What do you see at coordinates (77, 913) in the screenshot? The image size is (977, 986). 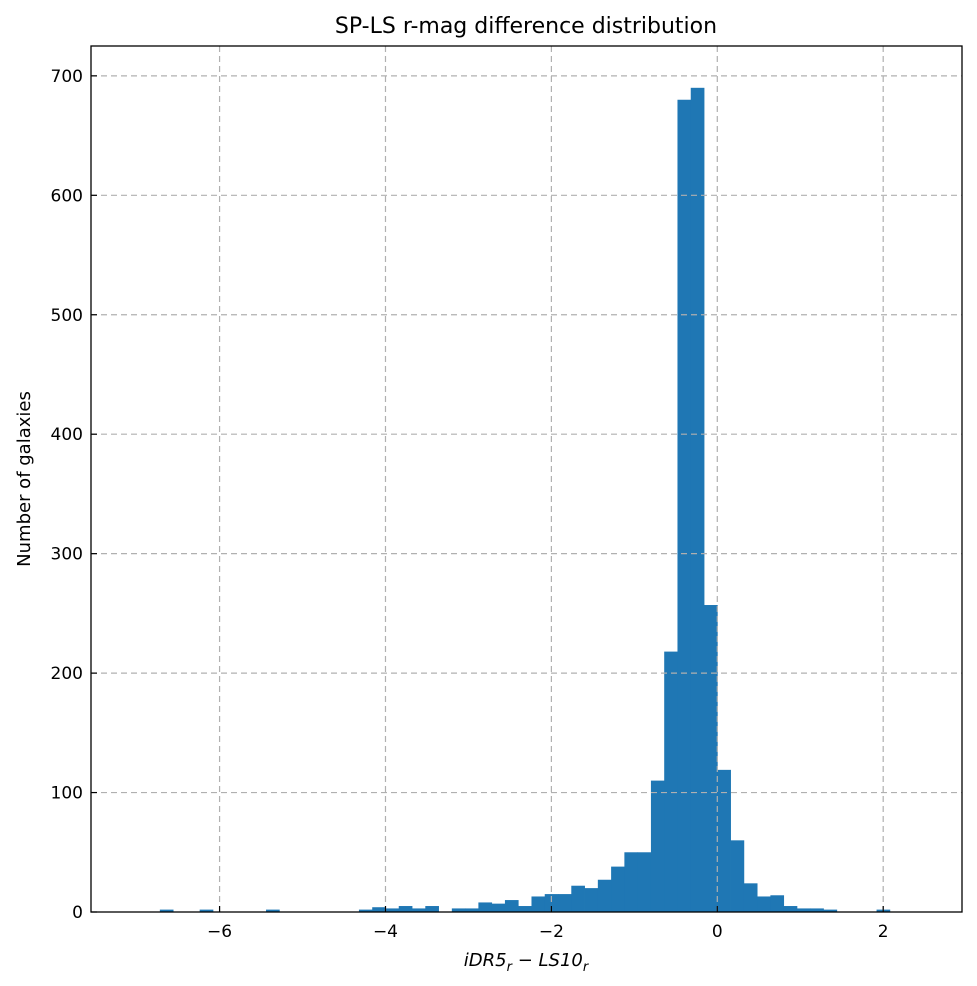 I see `y-tick-label: 0` at bounding box center [77, 913].